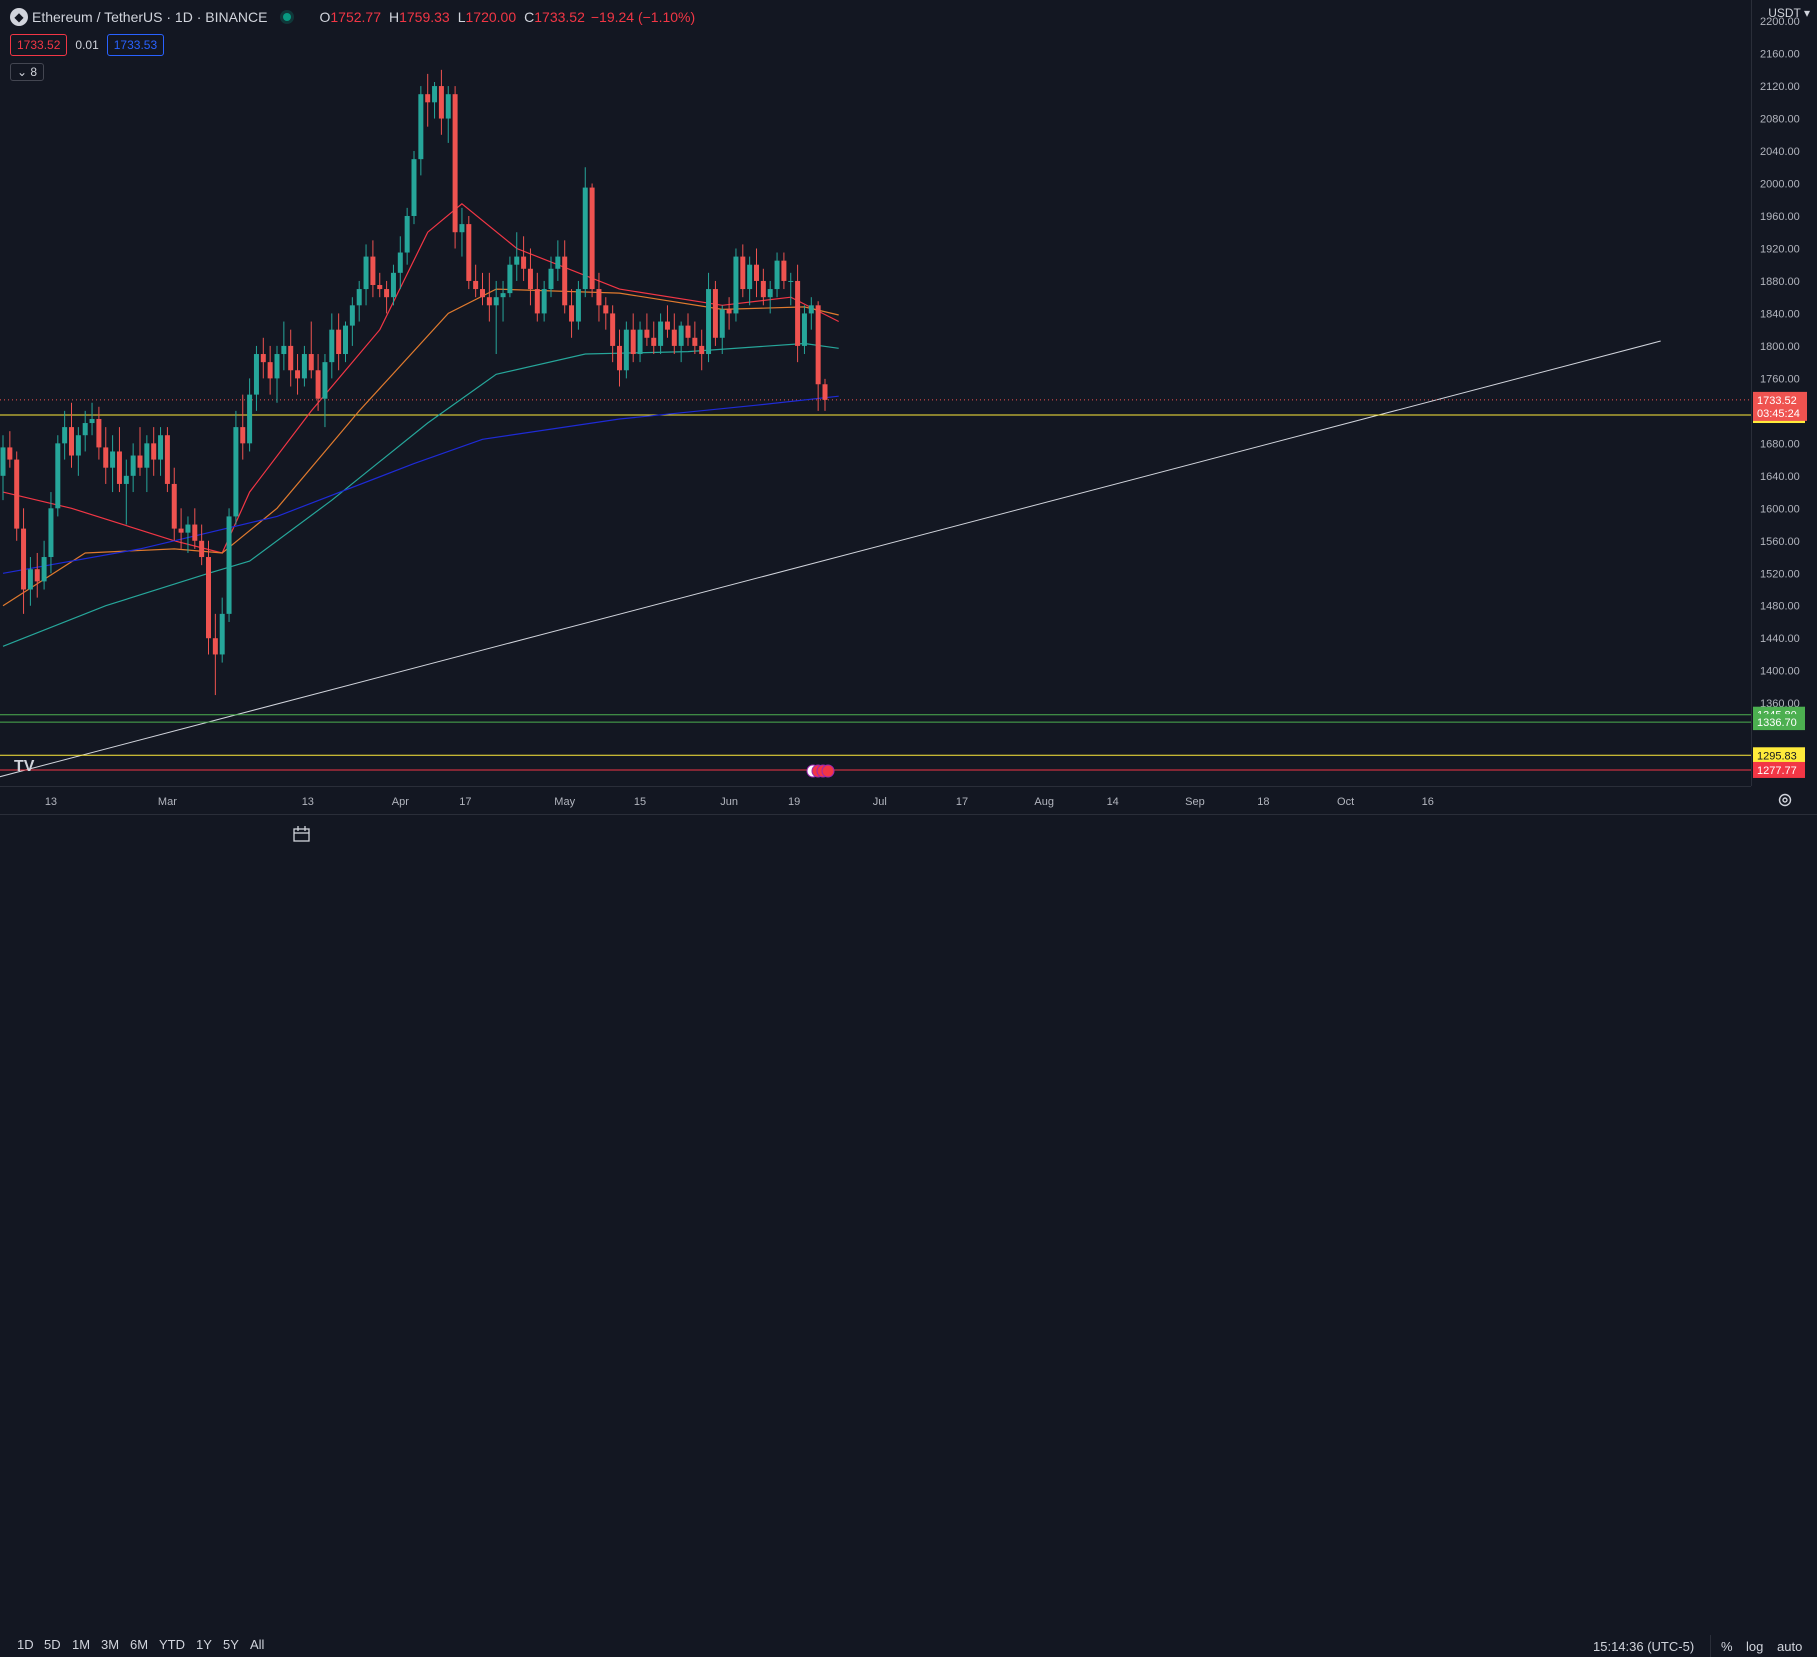 The height and width of the screenshot is (1657, 1817). I want to click on time-tick-label: Aug, so click(1044, 802).